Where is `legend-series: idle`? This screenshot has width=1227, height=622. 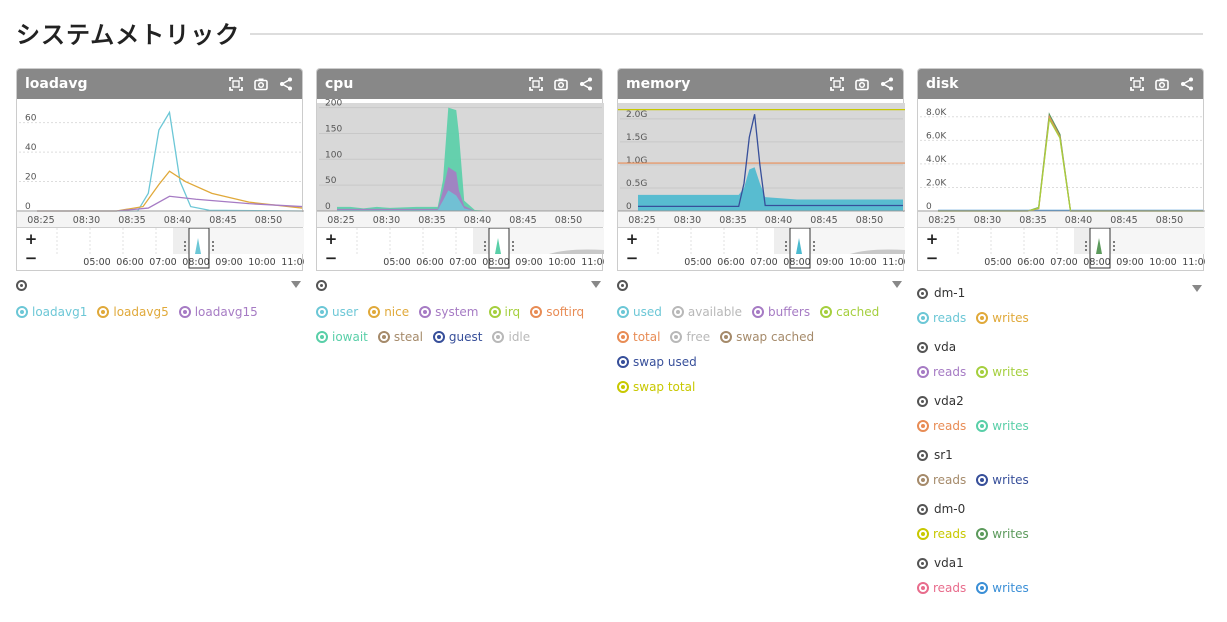
legend-series: idle is located at coordinates (511, 336).